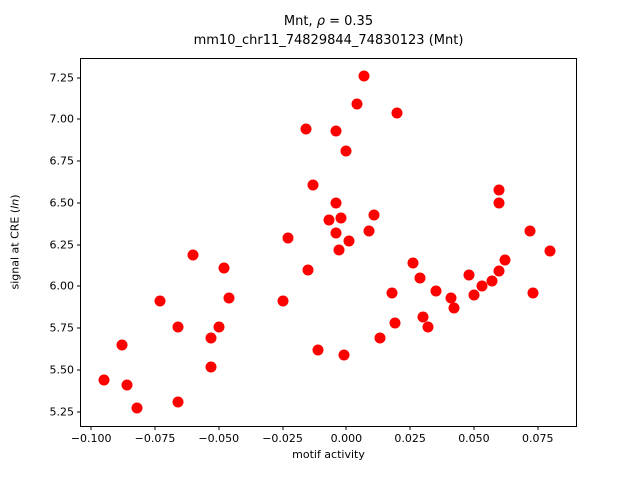 This screenshot has height=480, width=640. I want to click on title-suffix: = 0.35, so click(349, 21).